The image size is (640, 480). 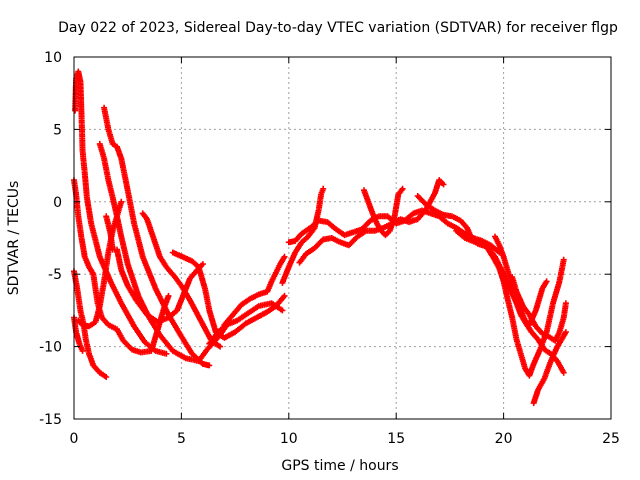 I want to click on y-tick-label: 10, so click(x=53, y=58).